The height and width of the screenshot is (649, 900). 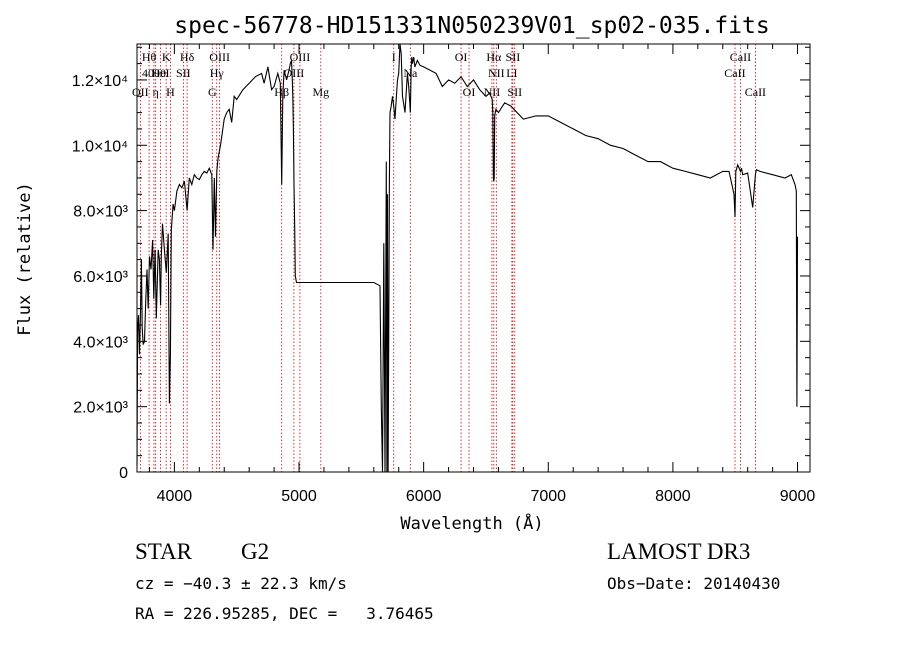 What do you see at coordinates (163, 551) in the screenshot?
I see `object-class: STAR` at bounding box center [163, 551].